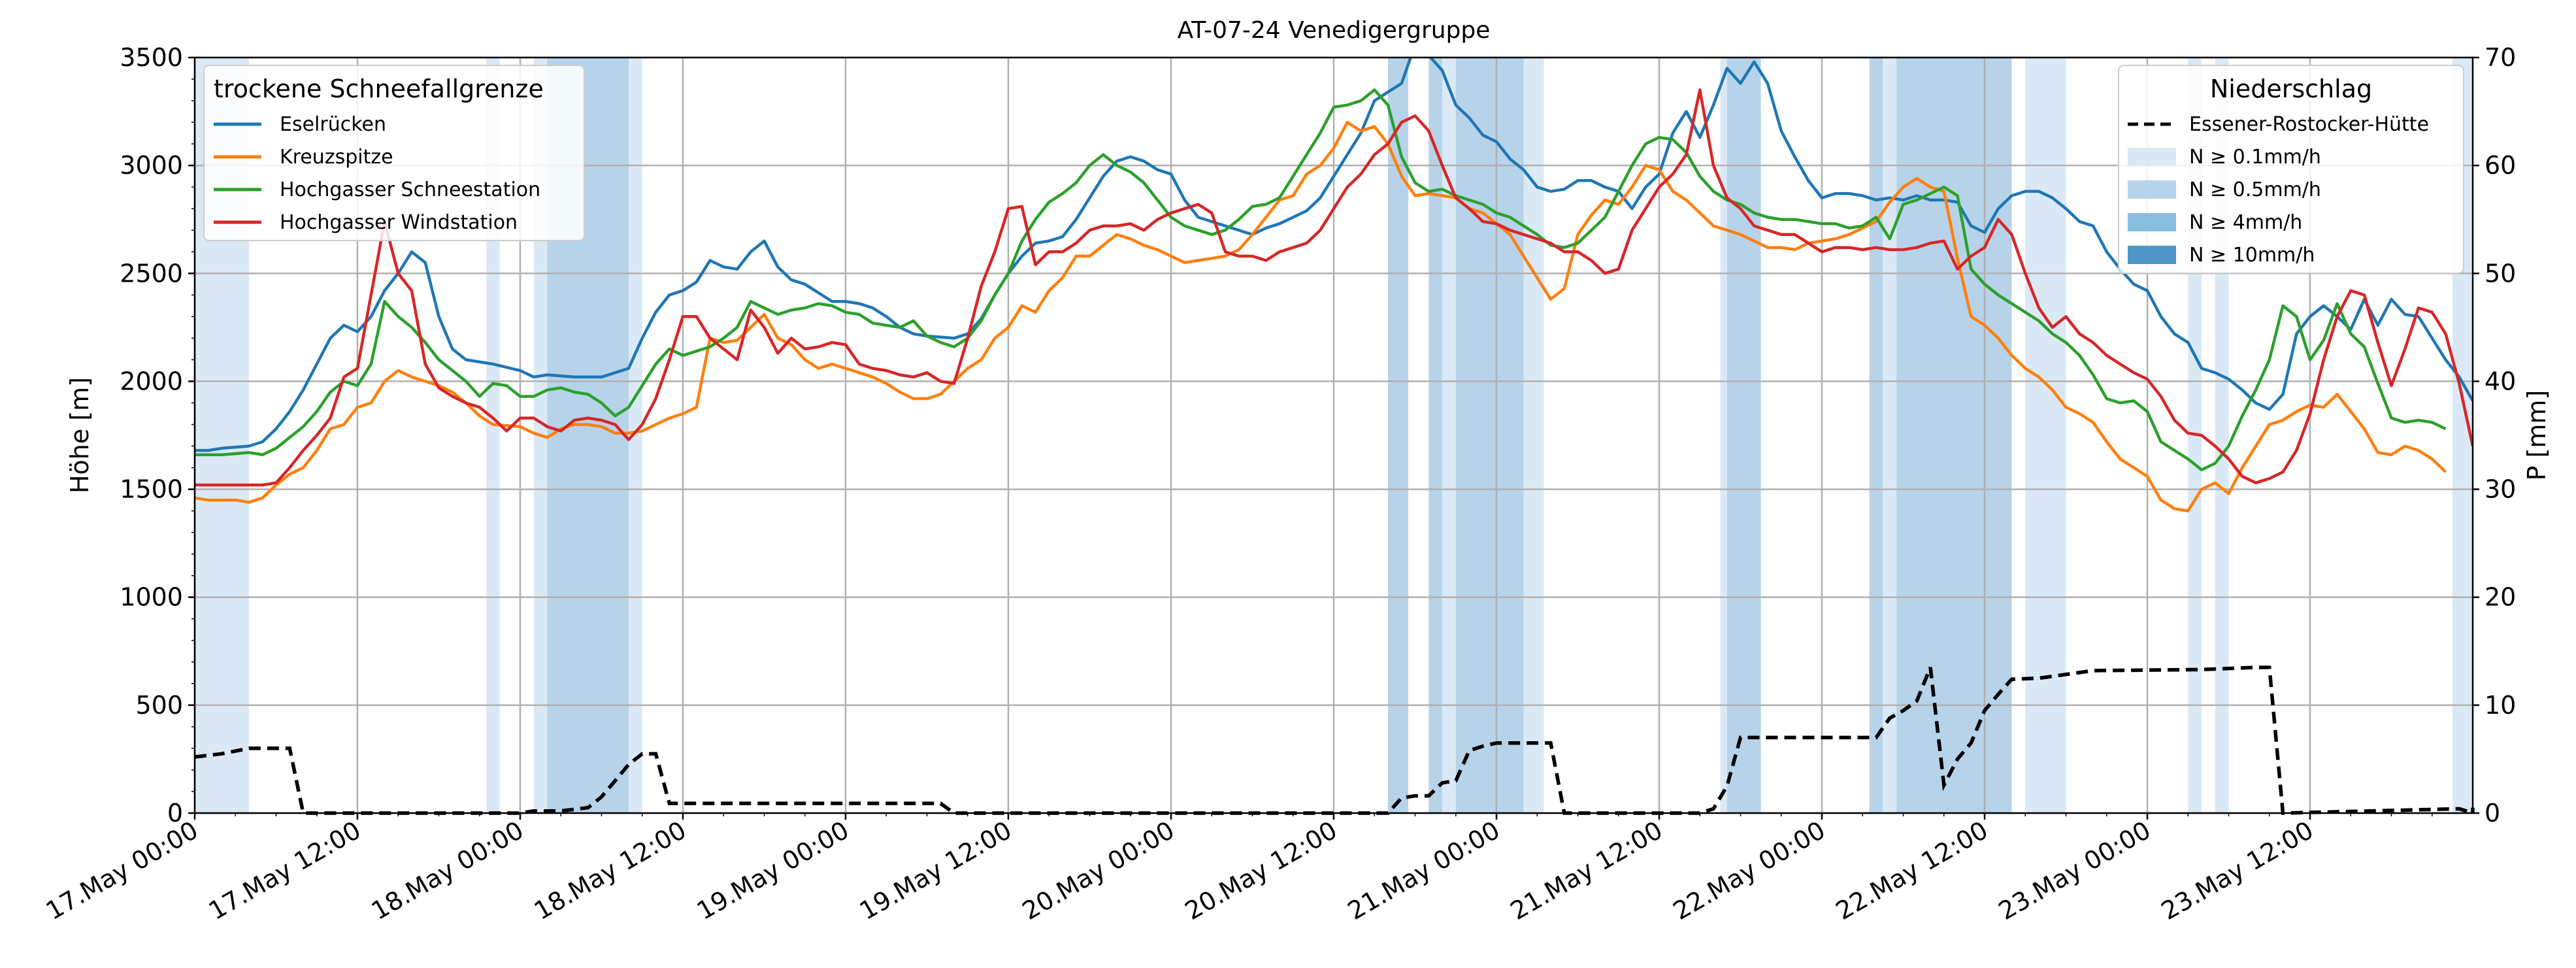 This screenshot has height=968, width=2576. I want to click on y-tick-label-left-3: 1500, so click(151, 489).